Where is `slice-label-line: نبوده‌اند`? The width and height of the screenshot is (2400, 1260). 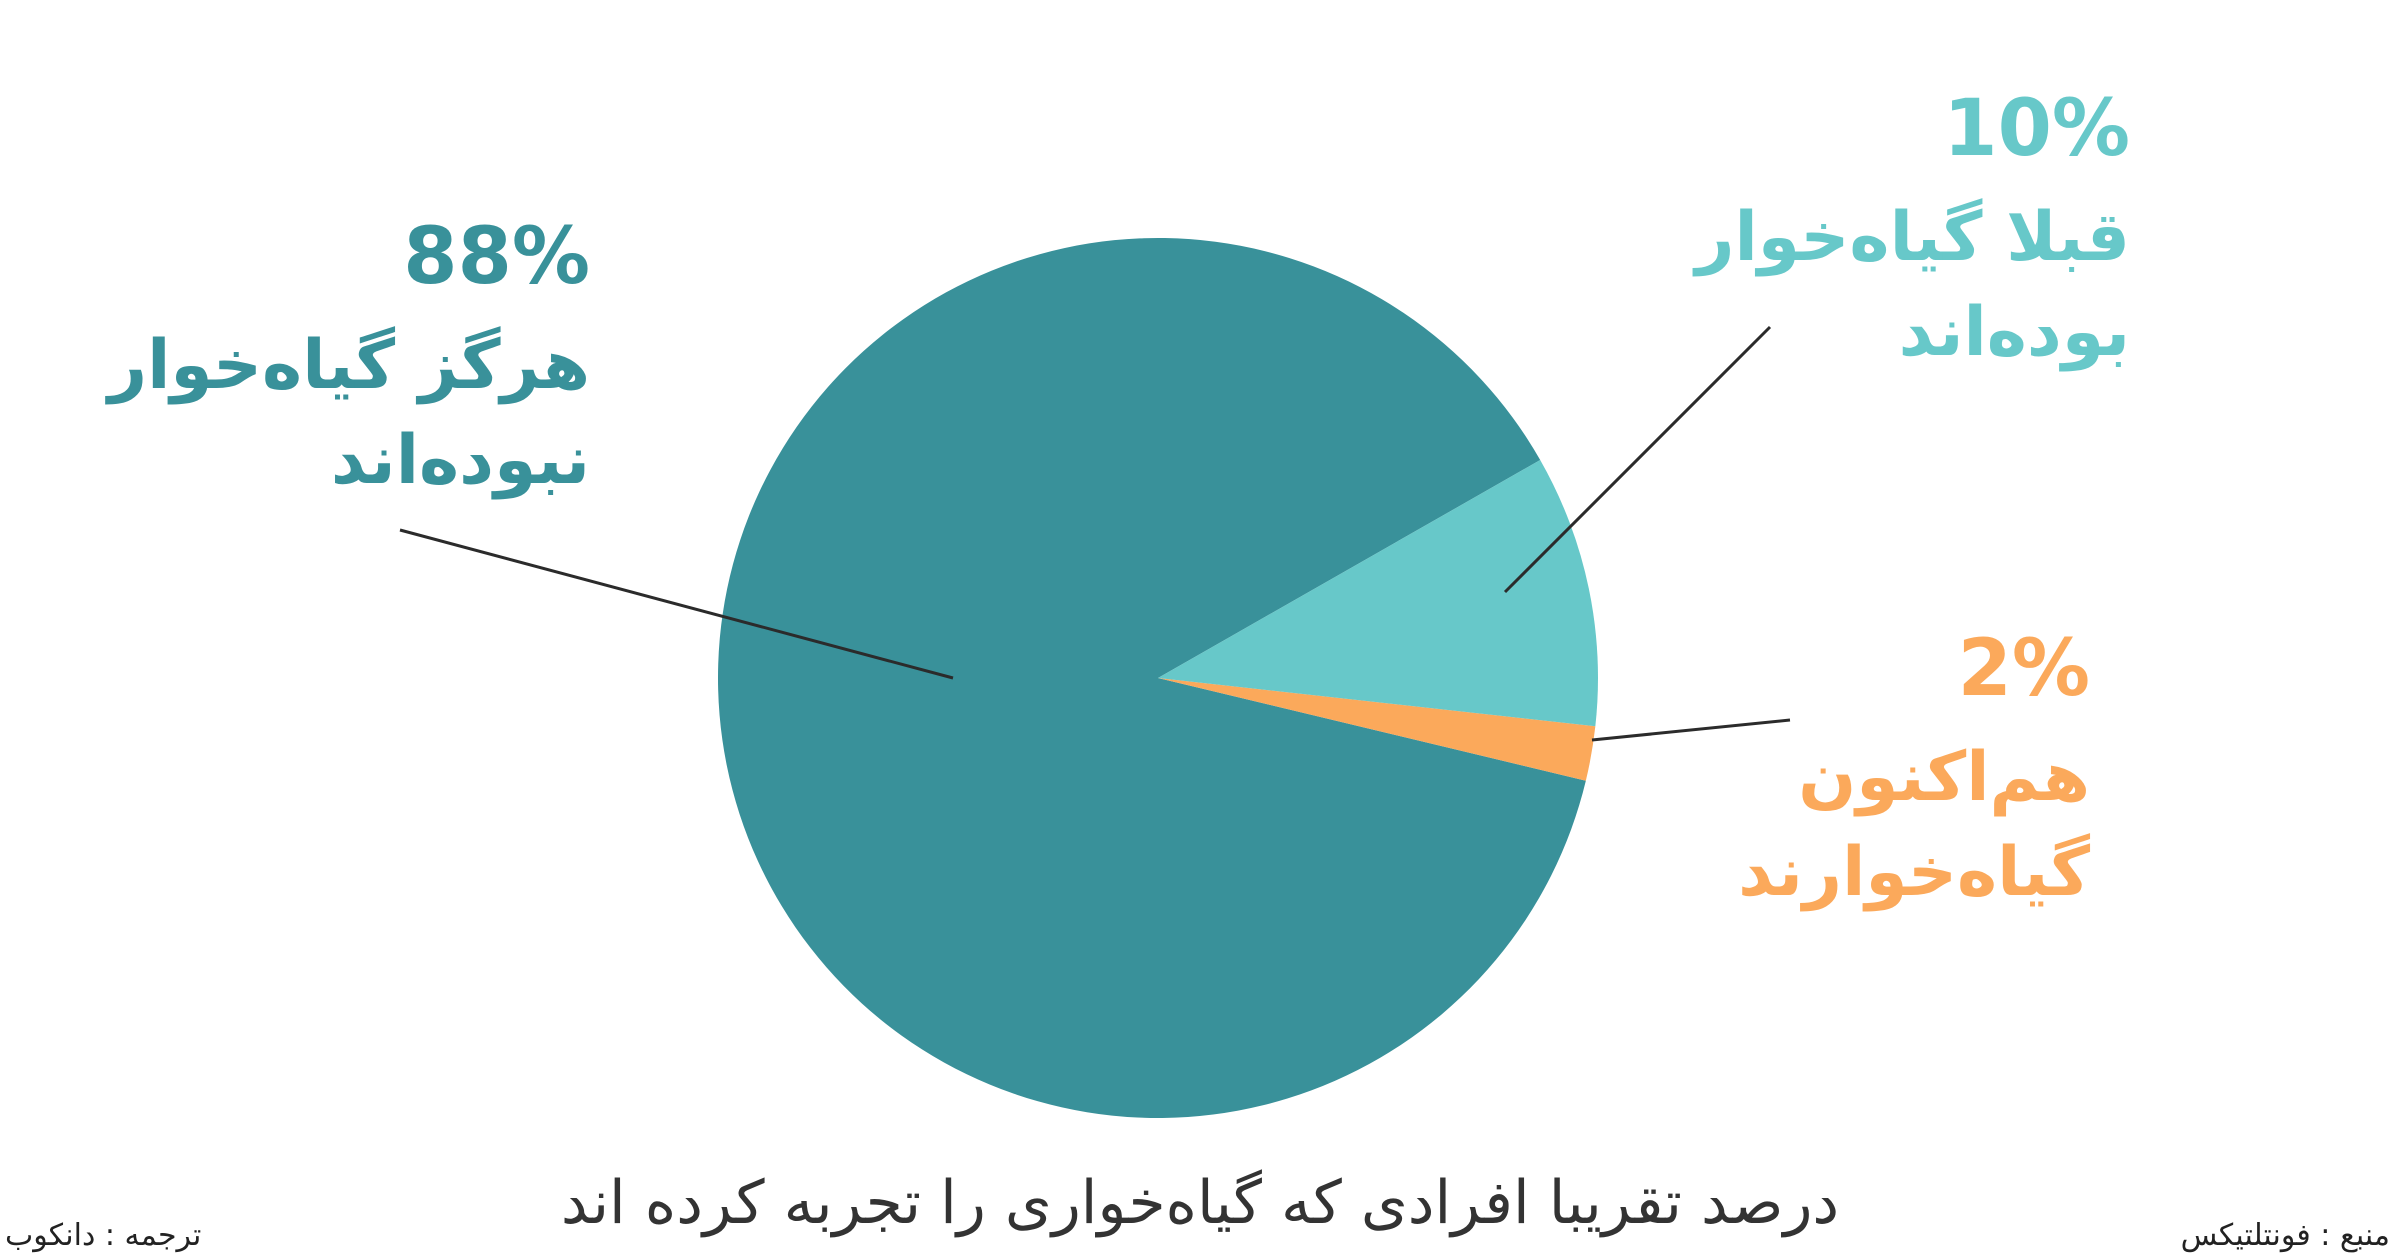
slice-label-line: نبوده‌اند is located at coordinates (460, 461).